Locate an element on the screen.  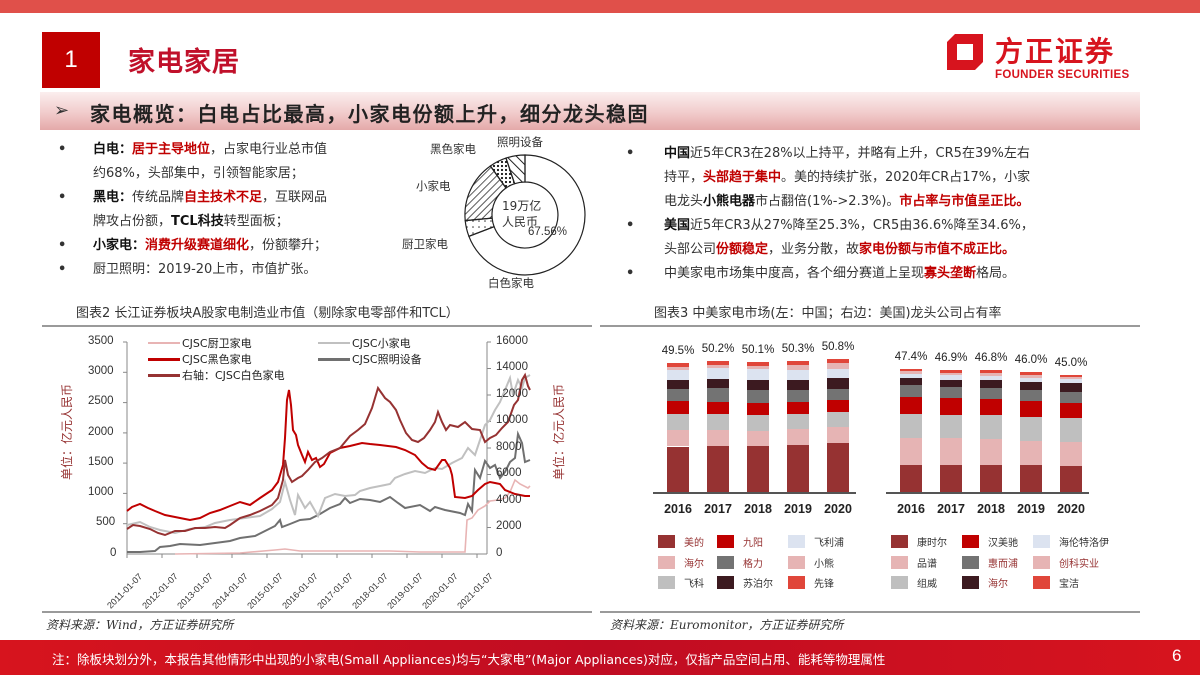
donut-label-kitchen: 厨卫家电 is located at coordinates (425, 244).